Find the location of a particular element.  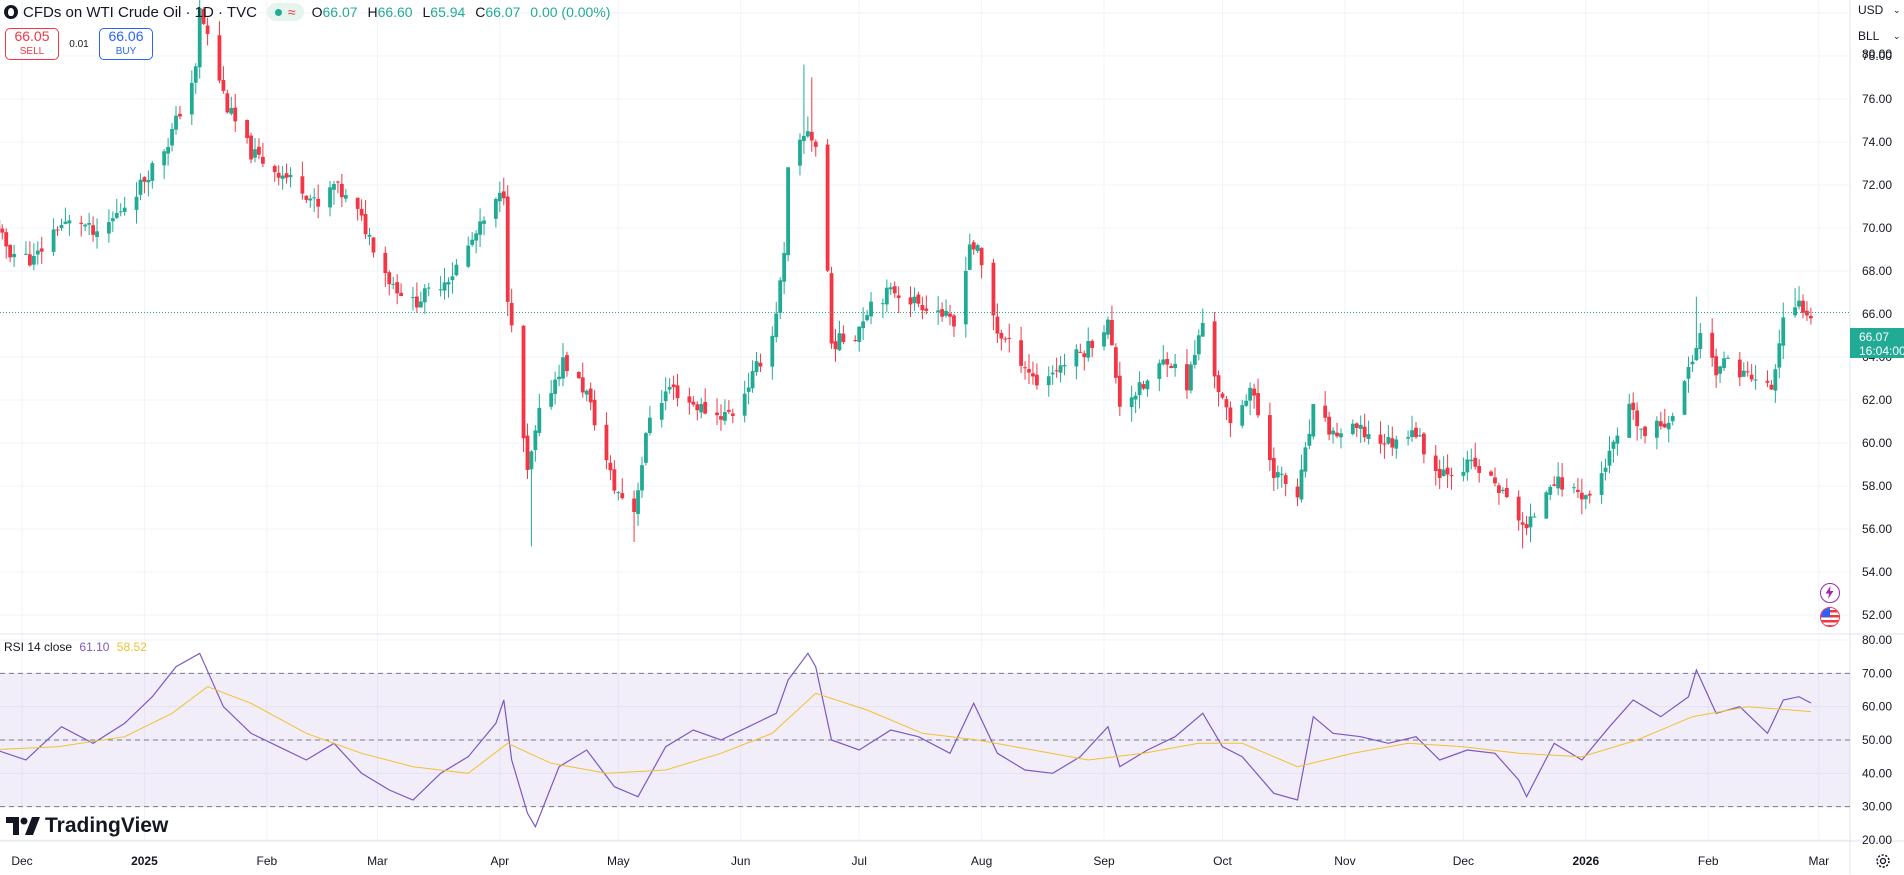

symbol-title: CFDs on WTI Crude Oil · 1D · TVC is located at coordinates (140, 12).